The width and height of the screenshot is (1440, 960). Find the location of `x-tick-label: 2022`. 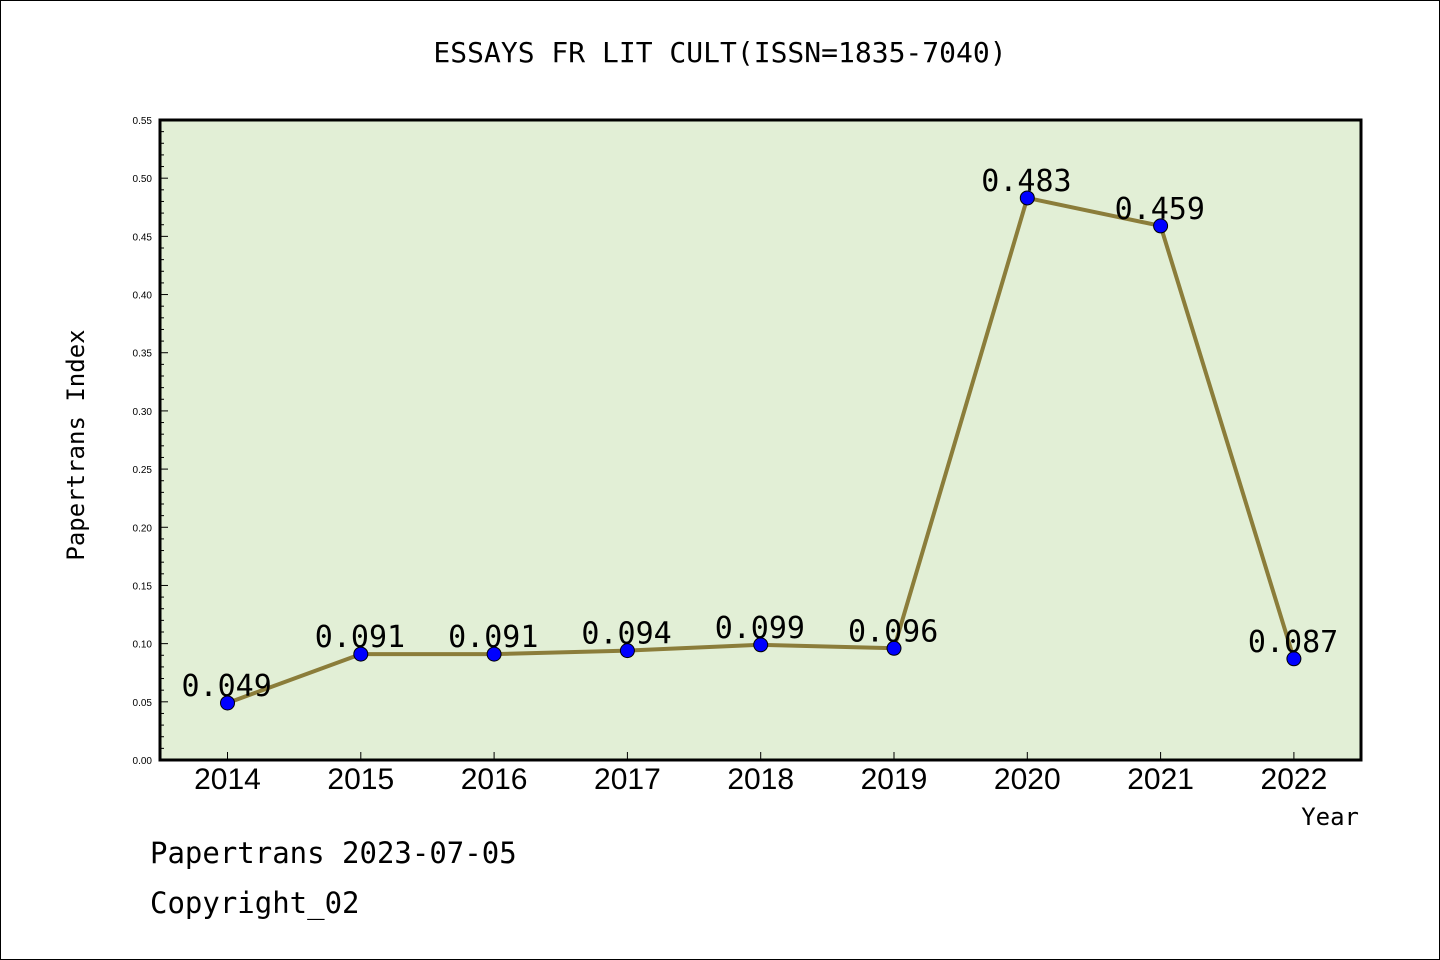

x-tick-label: 2022 is located at coordinates (1294, 779).